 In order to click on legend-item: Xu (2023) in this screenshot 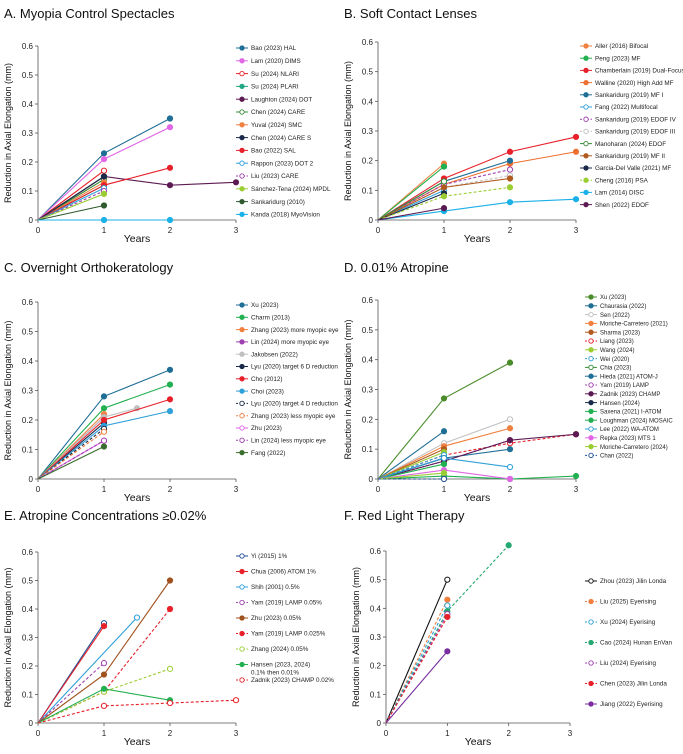, I will do `click(257, 305)`.